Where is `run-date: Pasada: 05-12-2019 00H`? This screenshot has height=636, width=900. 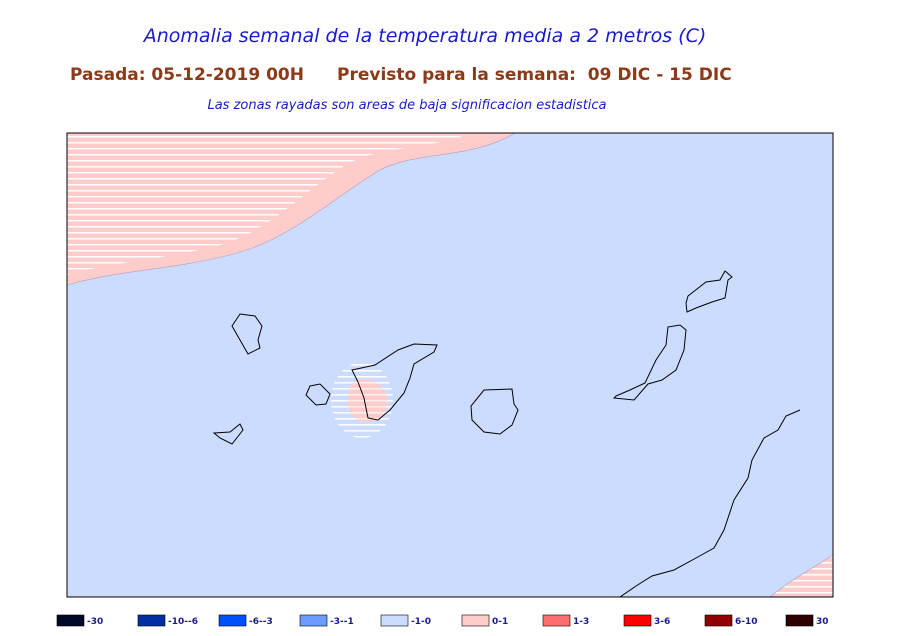
run-date: Pasada: 05-12-2019 00H is located at coordinates (187, 75).